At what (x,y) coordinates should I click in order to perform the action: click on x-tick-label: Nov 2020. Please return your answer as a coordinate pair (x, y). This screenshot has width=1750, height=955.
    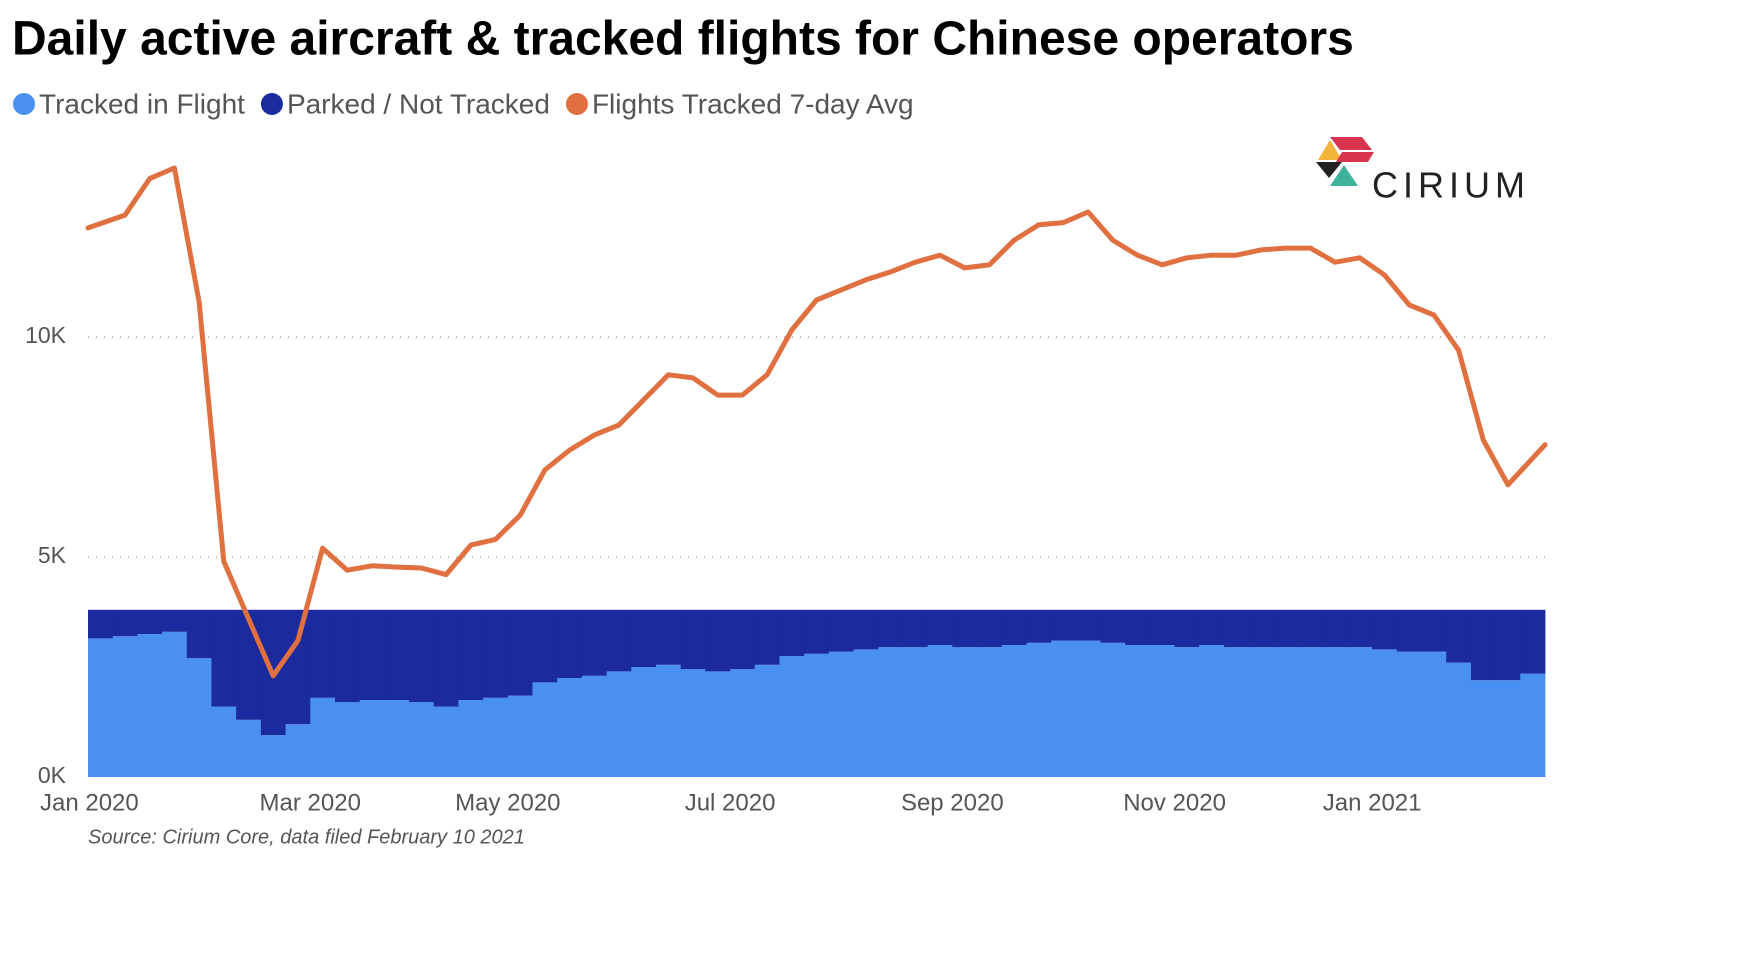
    Looking at the image, I should click on (1174, 802).